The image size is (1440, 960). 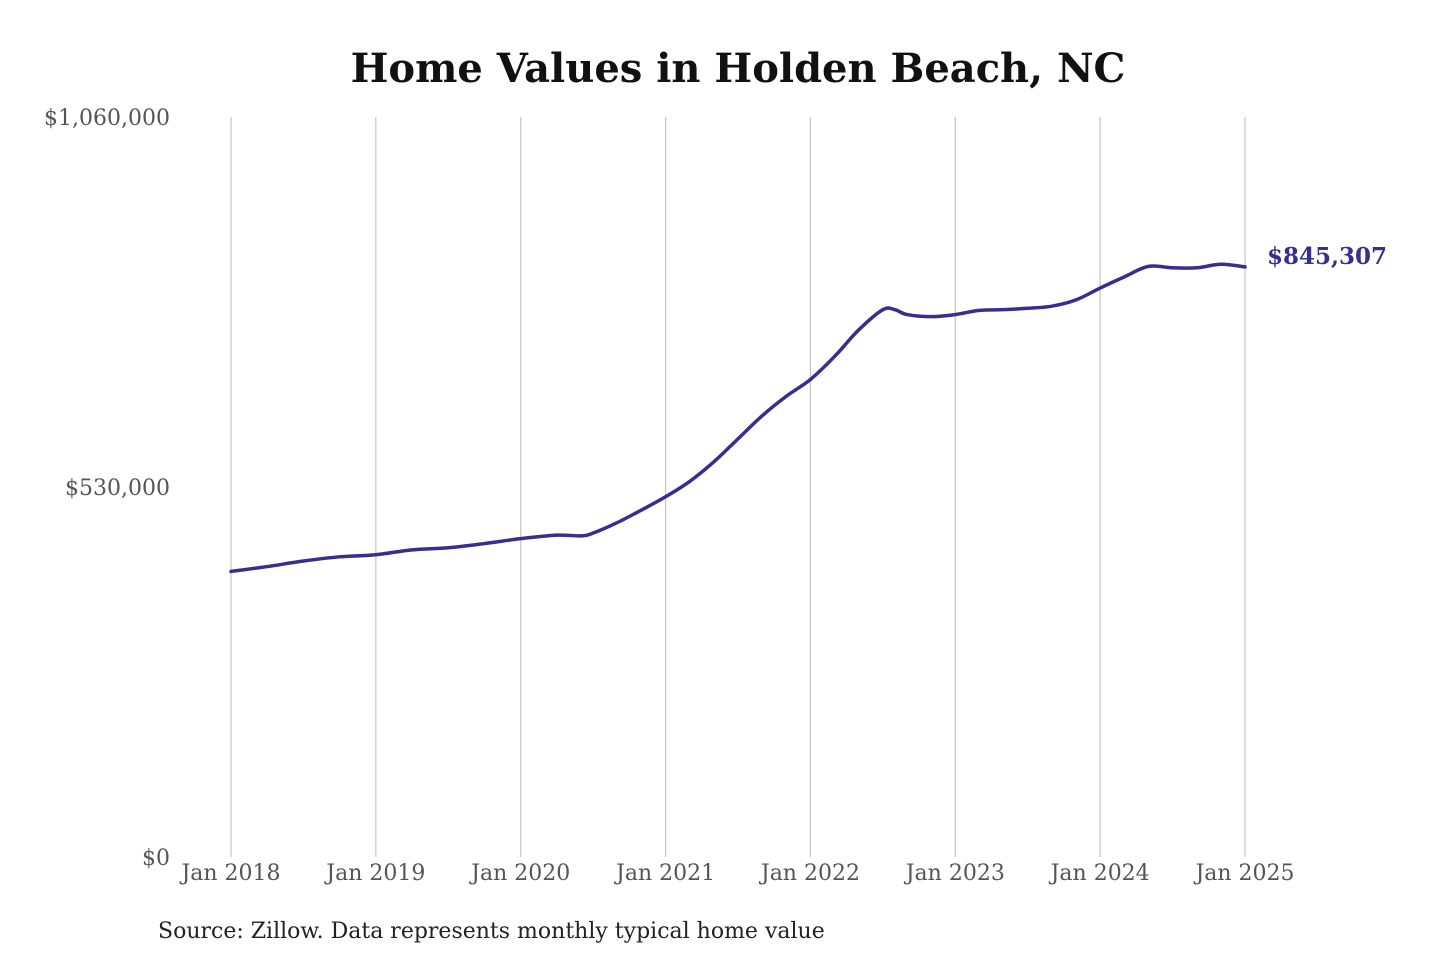 What do you see at coordinates (1327, 256) in the screenshot?
I see `end-value-label: $845,307` at bounding box center [1327, 256].